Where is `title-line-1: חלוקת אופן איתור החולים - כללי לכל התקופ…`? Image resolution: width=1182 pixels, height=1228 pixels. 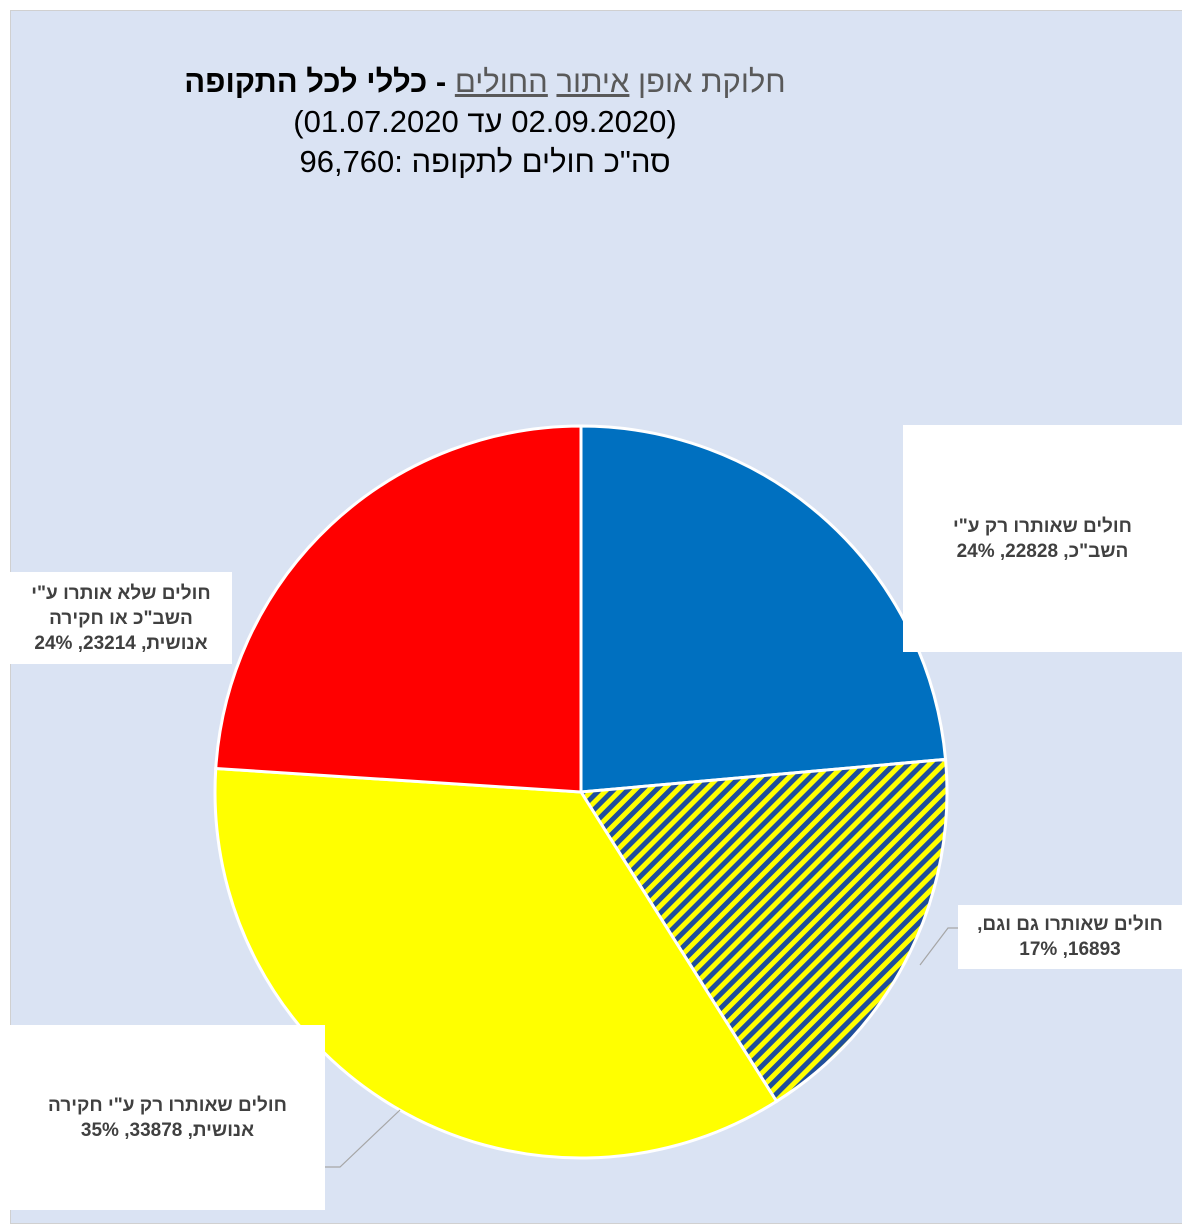 title-line-1: חלוקת אופן איתור החולים - כללי לכל התקופ… is located at coordinates (485, 82).